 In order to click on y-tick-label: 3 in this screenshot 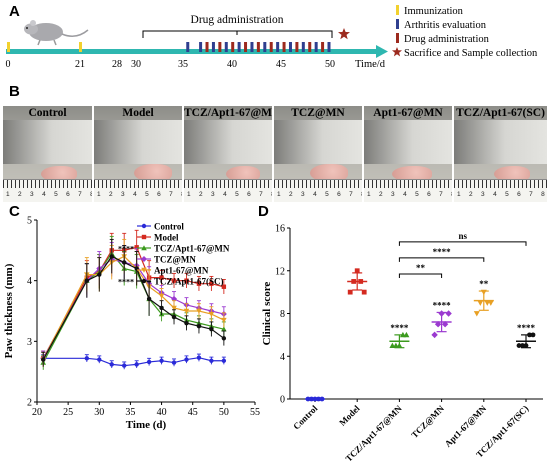, I will do `click(29, 342)`.